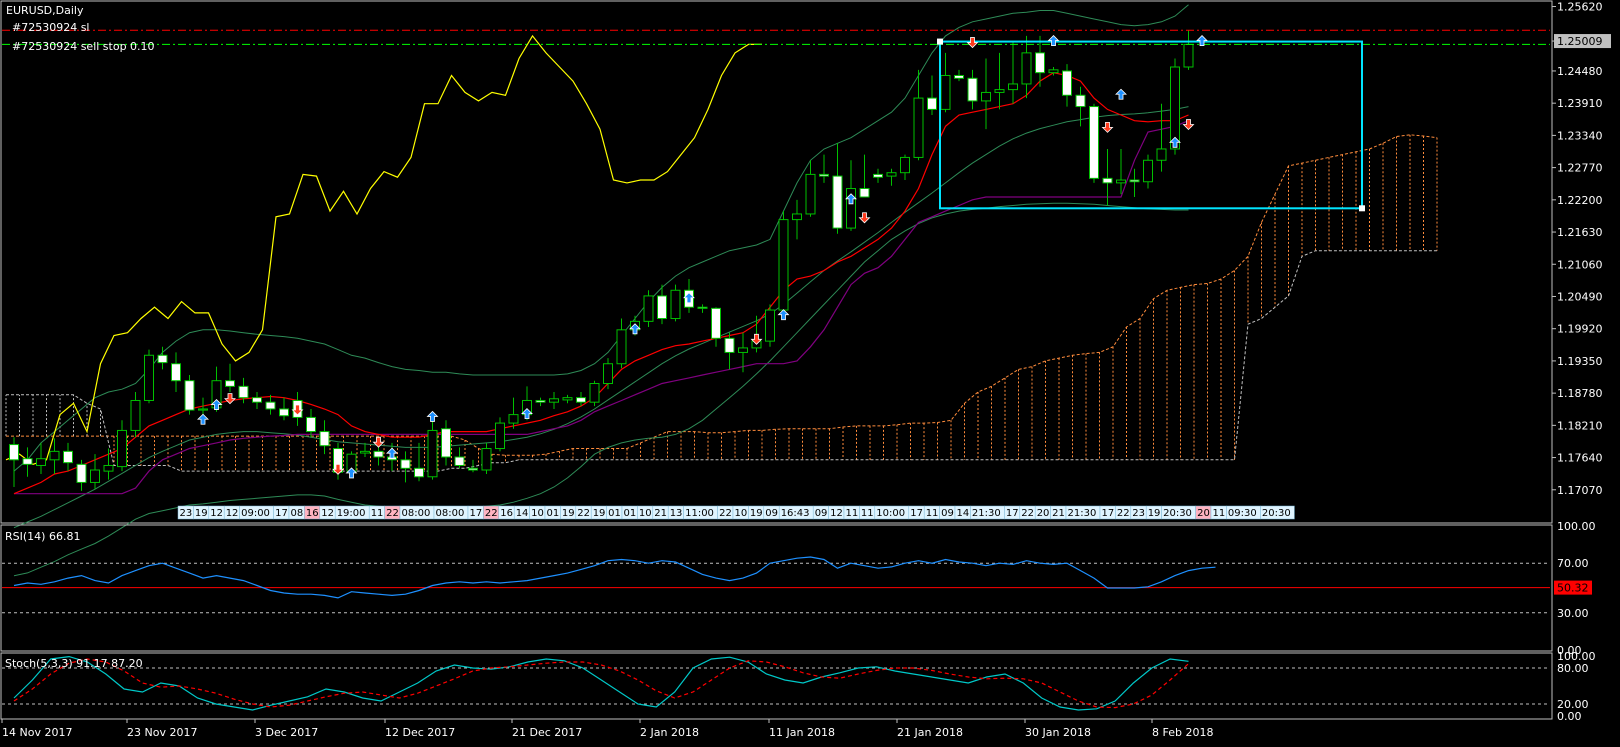  Describe the element at coordinates (1151, 125) in the screenshot. I see `selection-rectangle` at that location.